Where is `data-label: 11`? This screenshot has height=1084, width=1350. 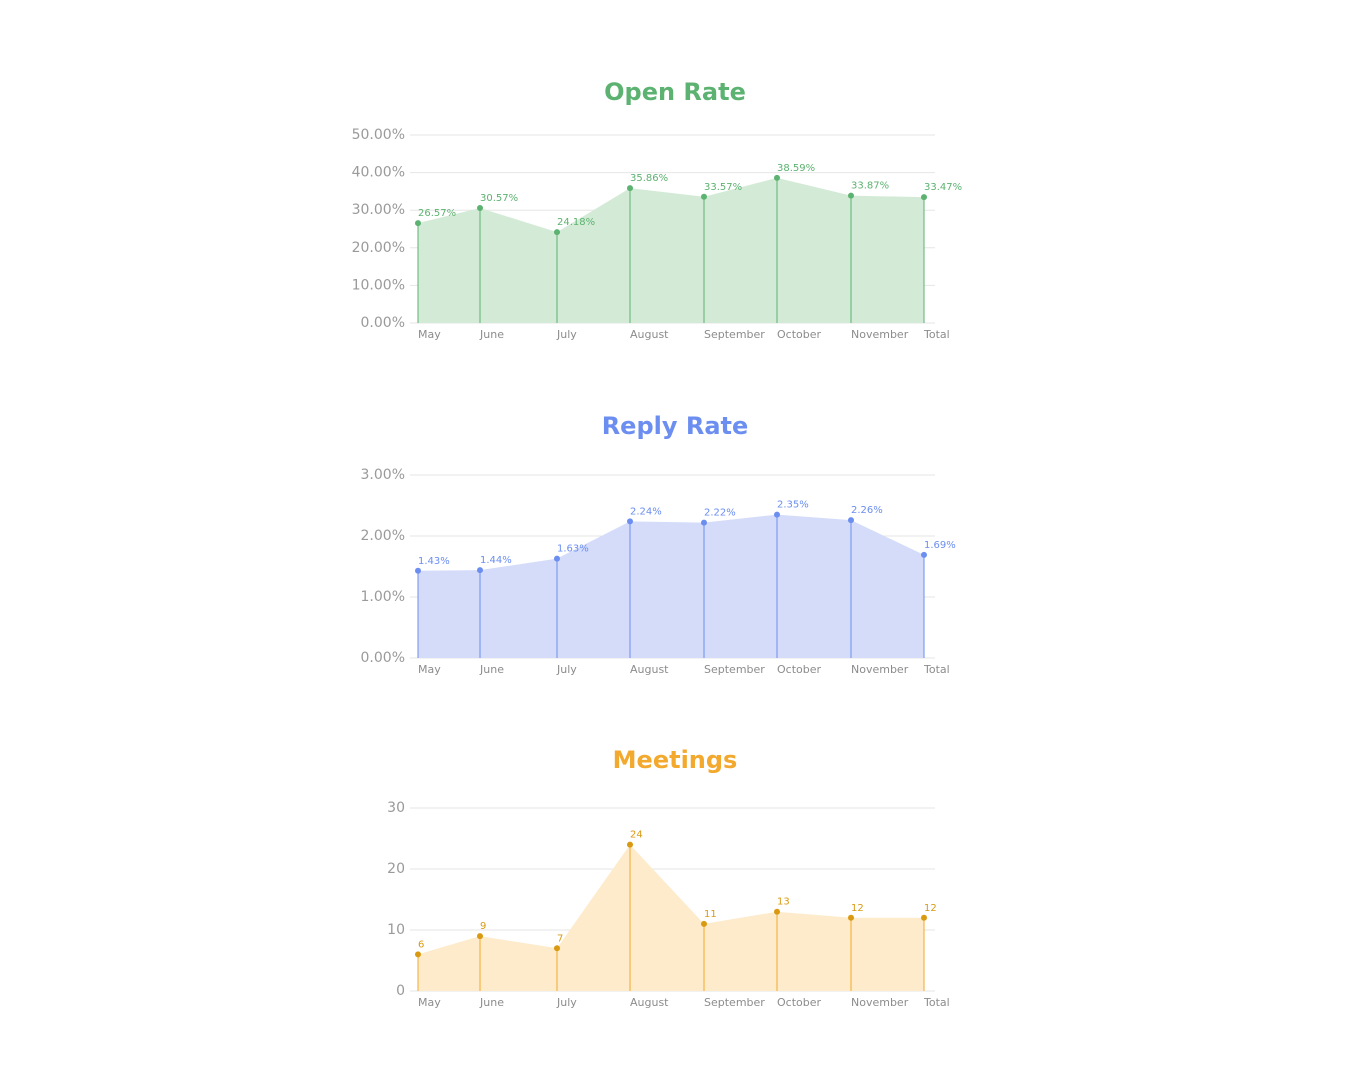
data-label: 11 is located at coordinates (710, 914).